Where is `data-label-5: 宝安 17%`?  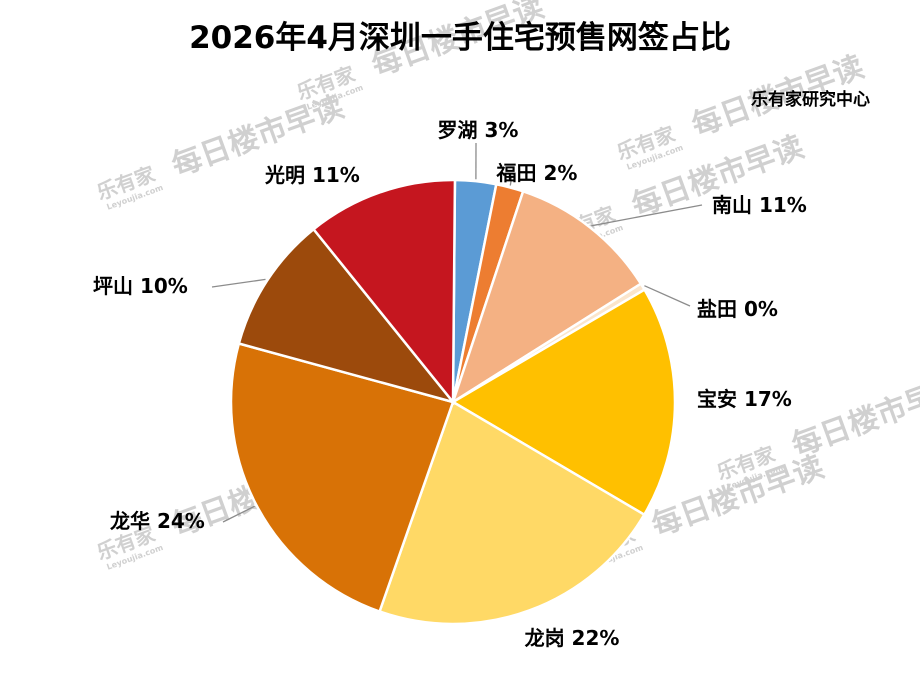 data-label-5: 宝安 17% is located at coordinates (744, 399).